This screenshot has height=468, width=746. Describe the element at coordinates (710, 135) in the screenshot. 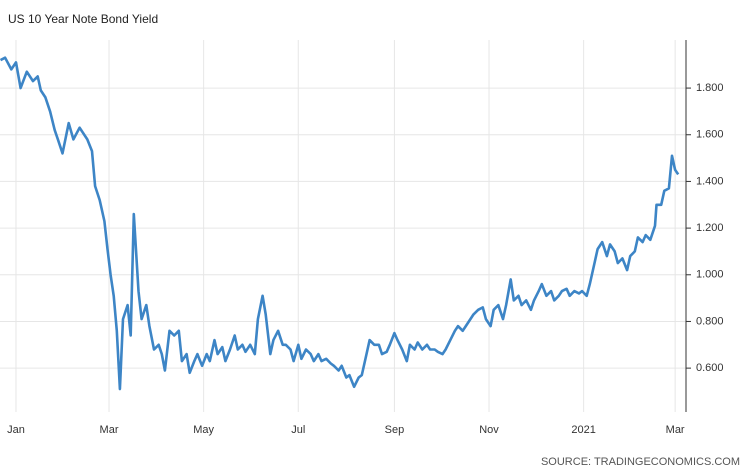

I see `y-tick-label: 1.600` at that location.